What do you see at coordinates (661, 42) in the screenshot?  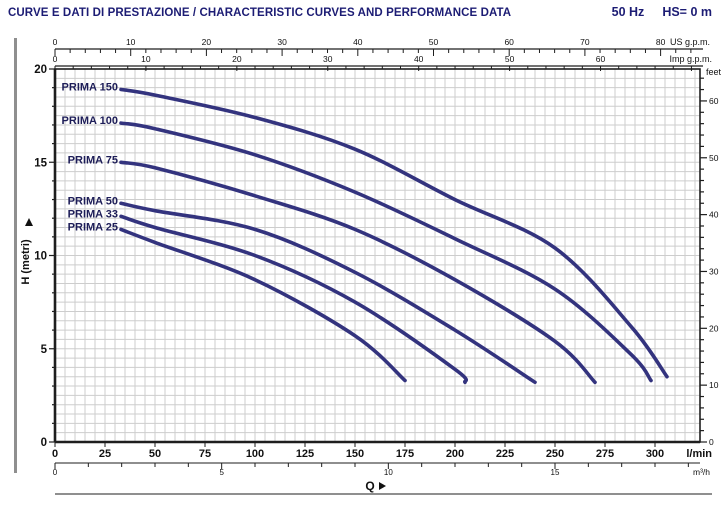 I see `us-gpm-tick-label: 80` at bounding box center [661, 42].